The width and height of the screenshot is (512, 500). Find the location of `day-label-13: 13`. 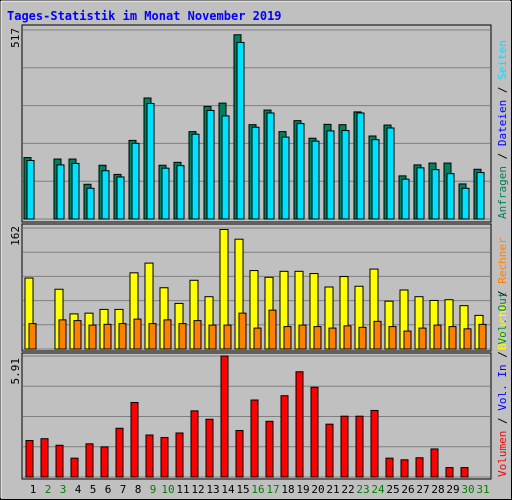

day-label-13: 13 is located at coordinates (212, 489).